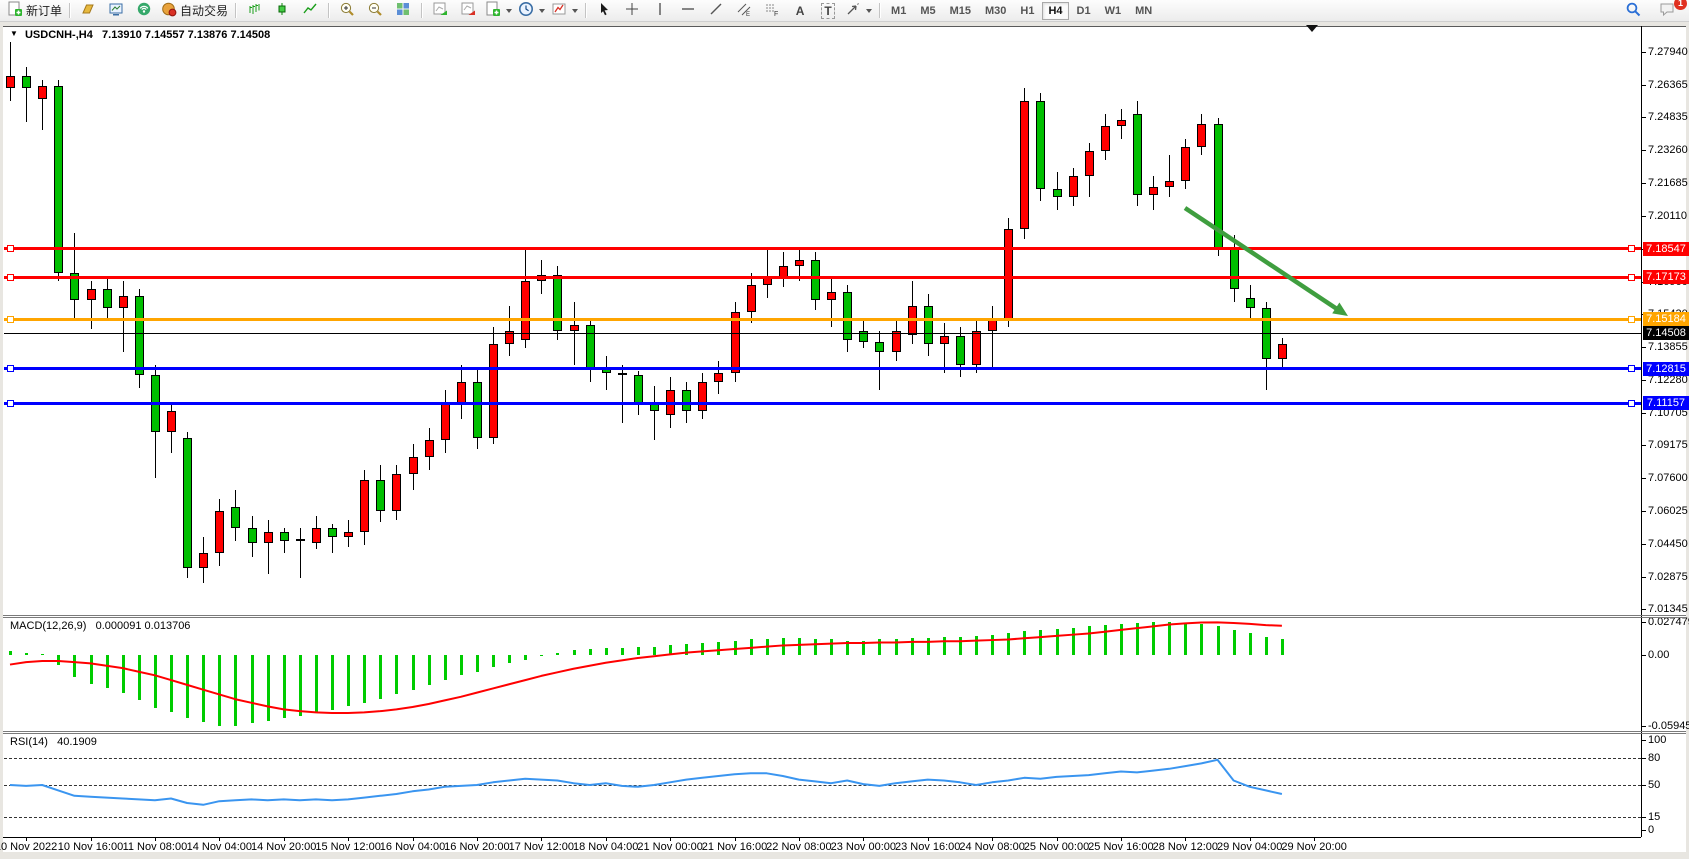  What do you see at coordinates (1670, 10) in the screenshot?
I see `chat-button: 1` at bounding box center [1670, 10].